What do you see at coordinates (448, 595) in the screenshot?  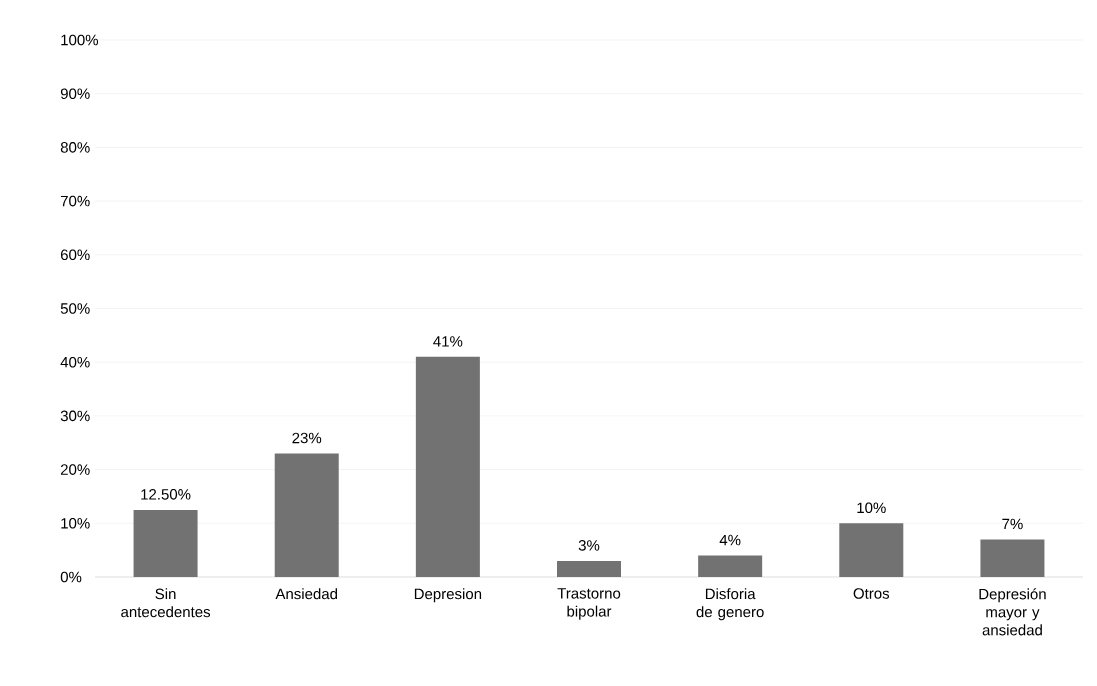 I see `x-tick-label: Depresion` at bounding box center [448, 595].